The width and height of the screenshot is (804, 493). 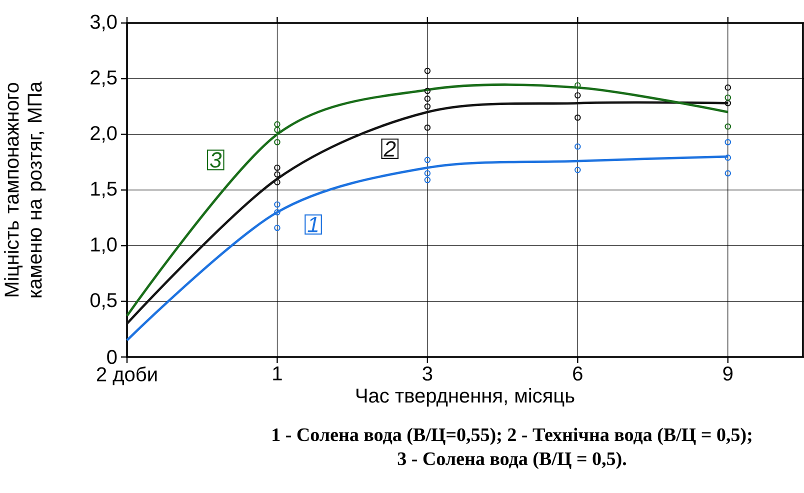 What do you see at coordinates (512, 437) in the screenshot?
I see `text: 1 - Солена вода (В/Ц=0,55); 2 - Технічна вода (В/Ц = 0,5);` at bounding box center [512, 437].